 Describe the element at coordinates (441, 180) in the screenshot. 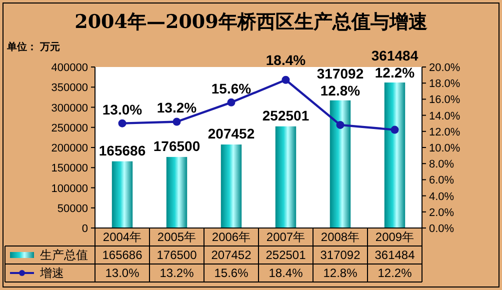

I see `y2-tick-label: 6.0%` at that location.